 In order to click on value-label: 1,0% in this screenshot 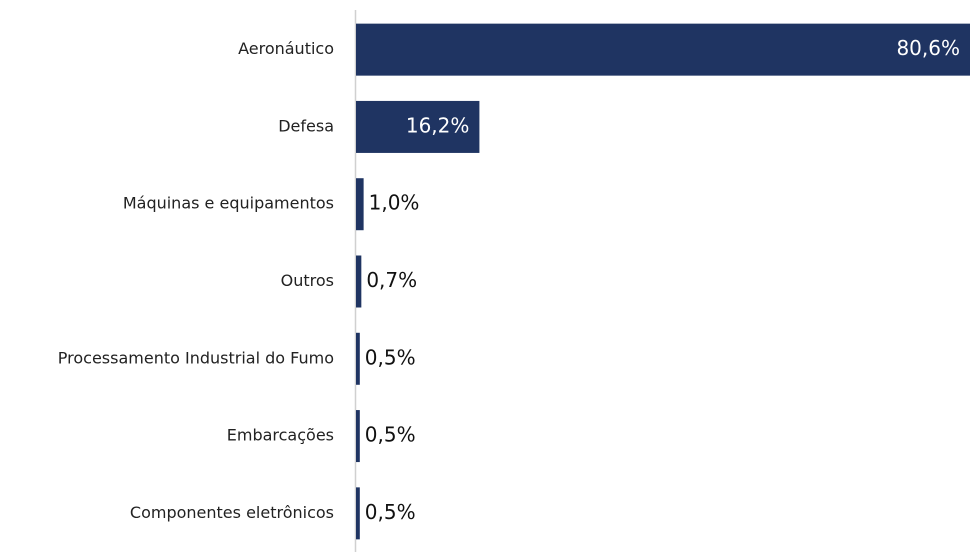, I will do `click(394, 203)`.